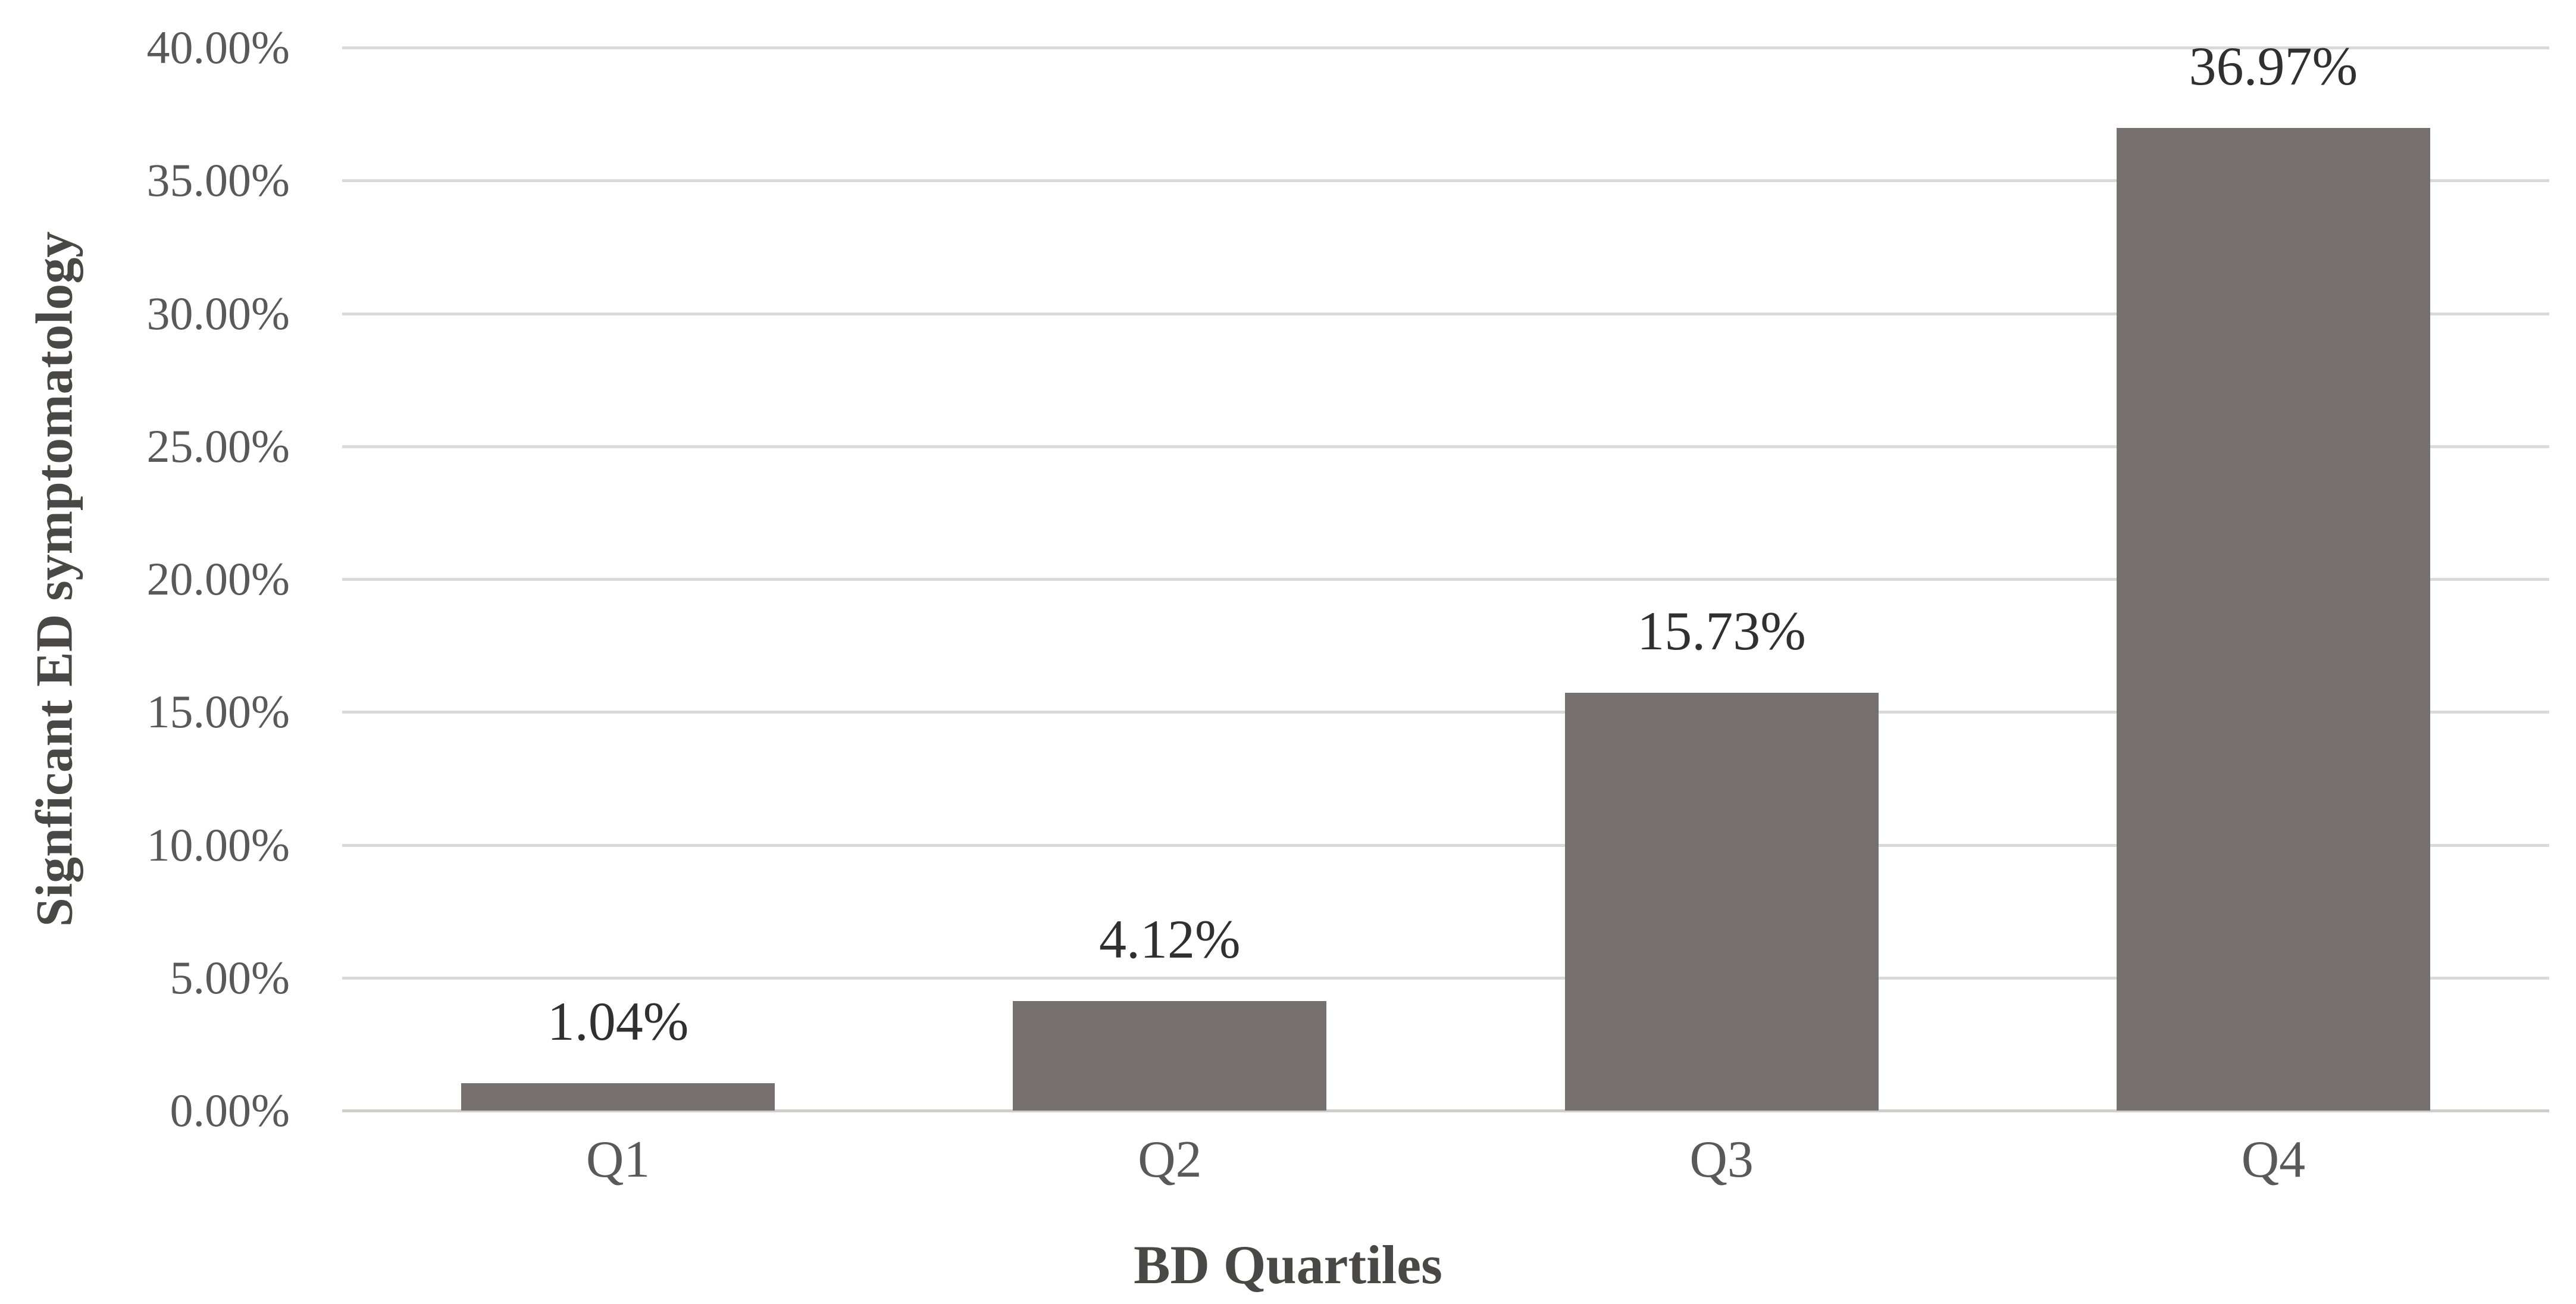 The width and height of the screenshot is (2576, 1304). I want to click on value-label-Q4: 36.97%, so click(2273, 66).